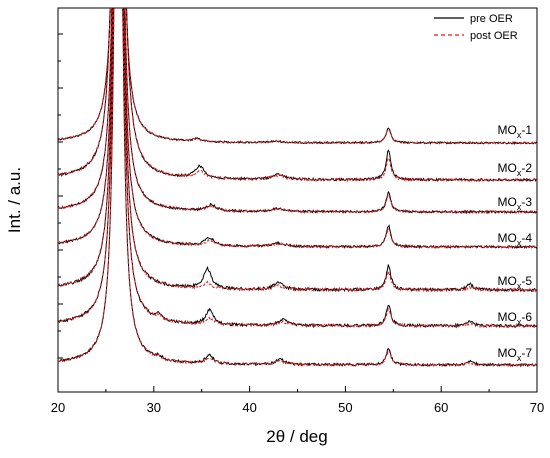 The width and height of the screenshot is (550, 458). Describe the element at coordinates (345, 407) in the screenshot. I see `x-tick-label: 50` at that location.